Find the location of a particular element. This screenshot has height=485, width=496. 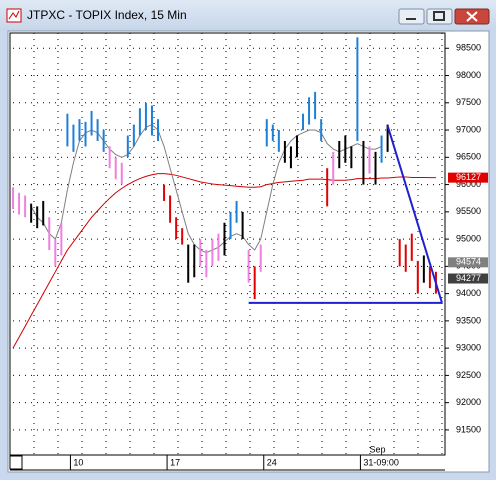

minimize-glyph is located at coordinates (411, 19).